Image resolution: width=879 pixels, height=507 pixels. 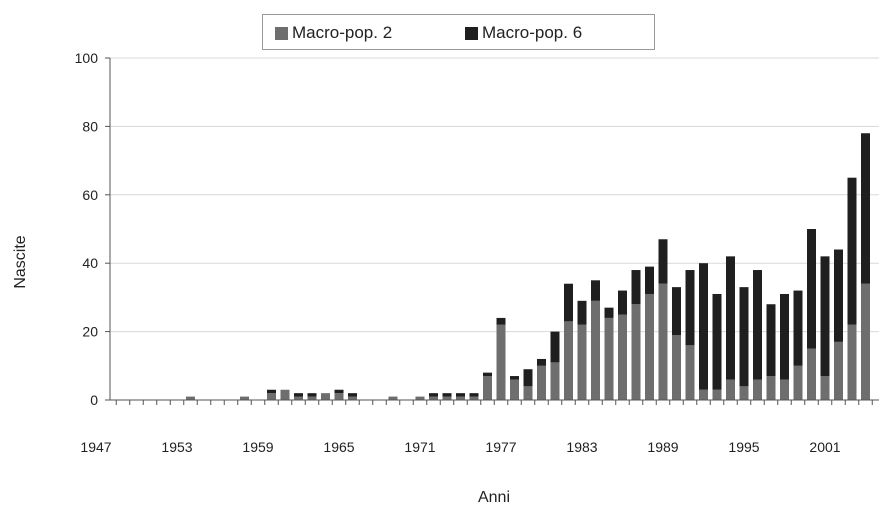 What do you see at coordinates (636, 287) in the screenshot?
I see `bar-series-2-1987` at bounding box center [636, 287].